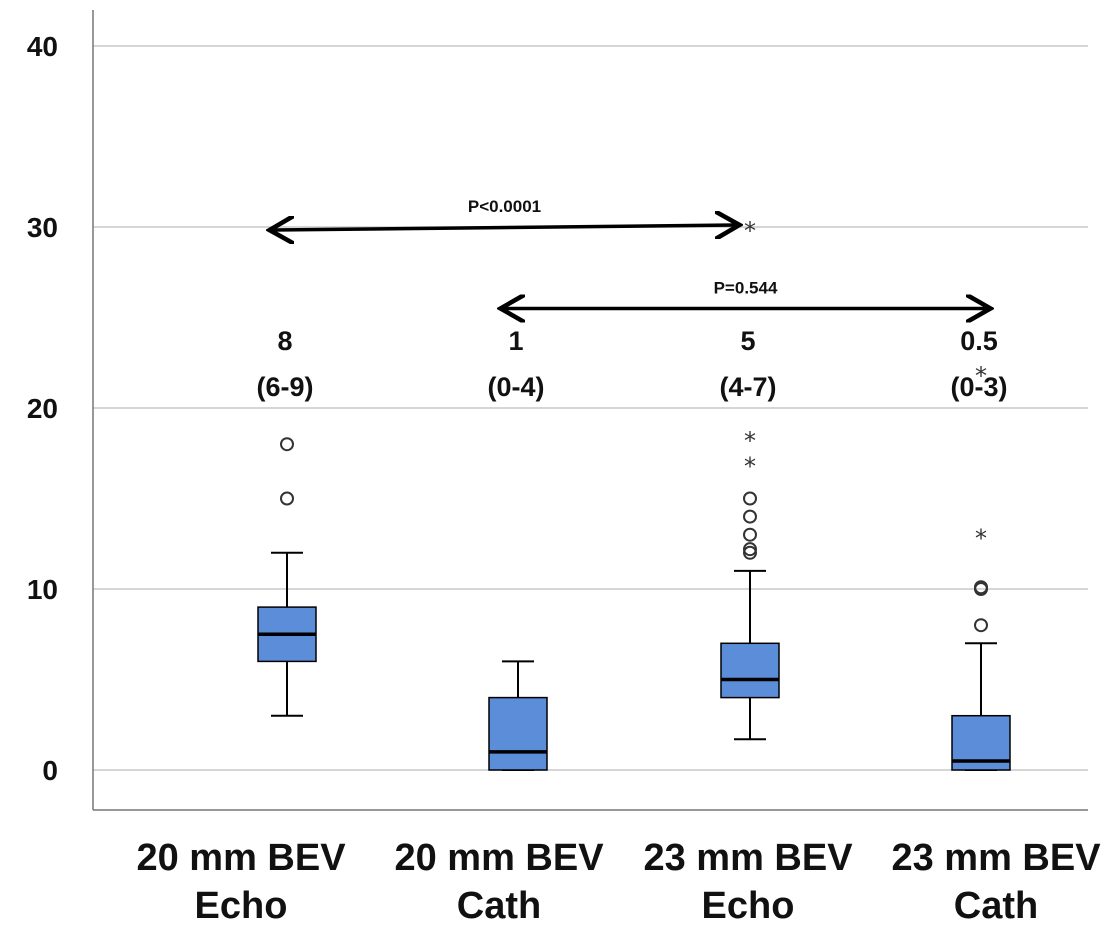 This screenshot has width=1106, height=927. Describe the element at coordinates (504, 227) in the screenshot. I see `comparison-arrow` at that location.